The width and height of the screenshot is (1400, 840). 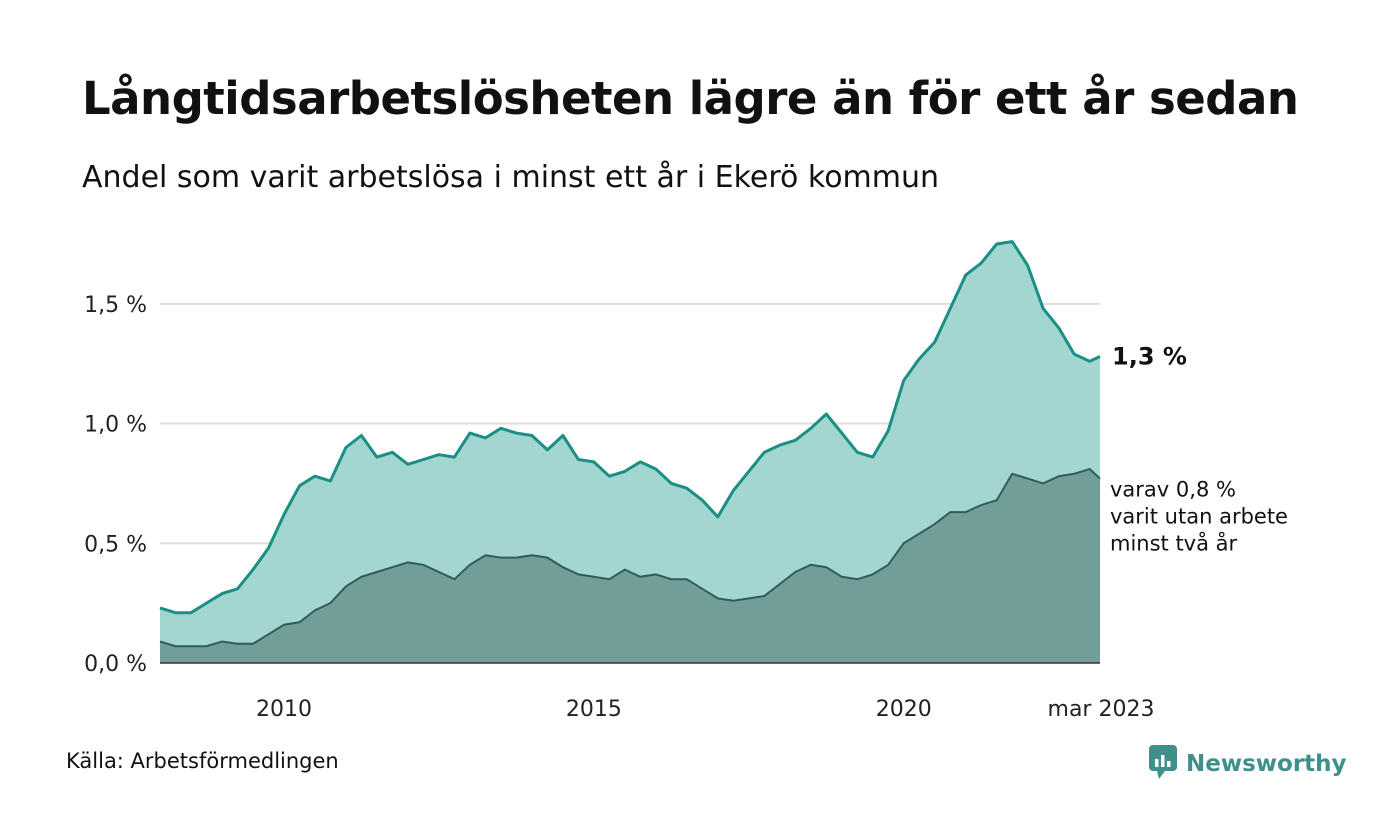 I want to click on y-tick-label: 1,5 %, so click(x=115, y=305).